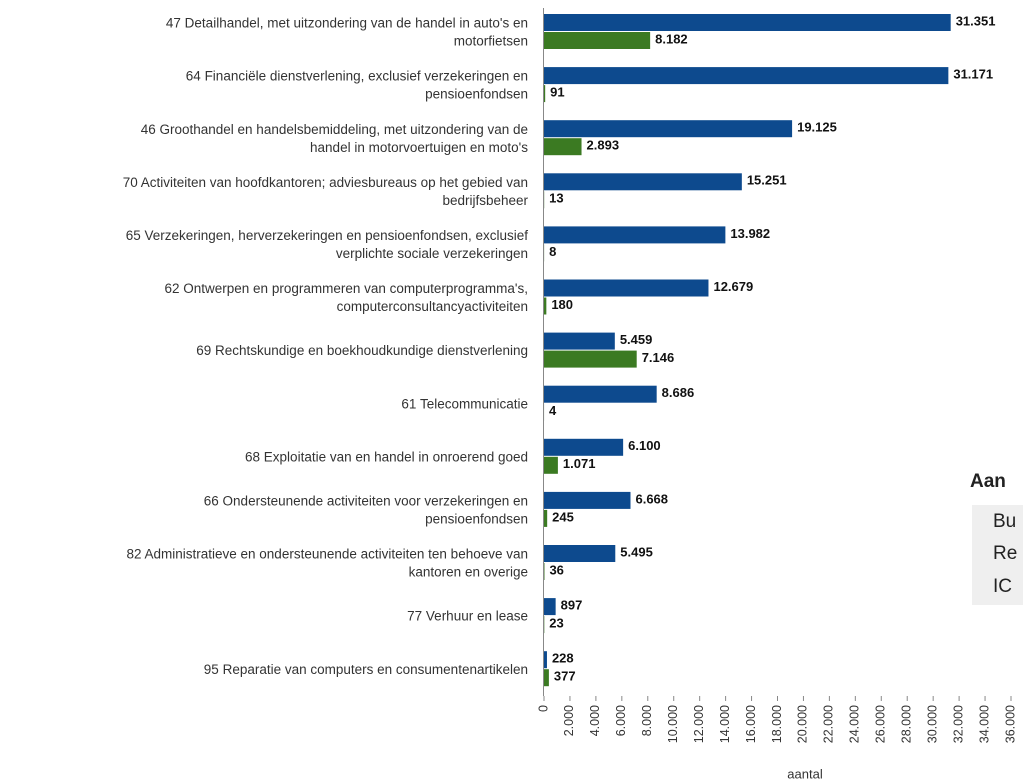  What do you see at coordinates (855, 724) in the screenshot?
I see `x-tick-label: 24.000` at bounding box center [855, 724].